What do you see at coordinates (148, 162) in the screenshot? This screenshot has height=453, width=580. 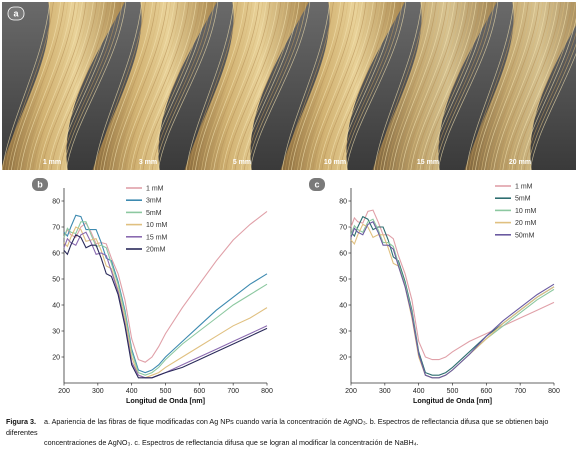 I see `bundle-label: 3 mm` at bounding box center [148, 162].